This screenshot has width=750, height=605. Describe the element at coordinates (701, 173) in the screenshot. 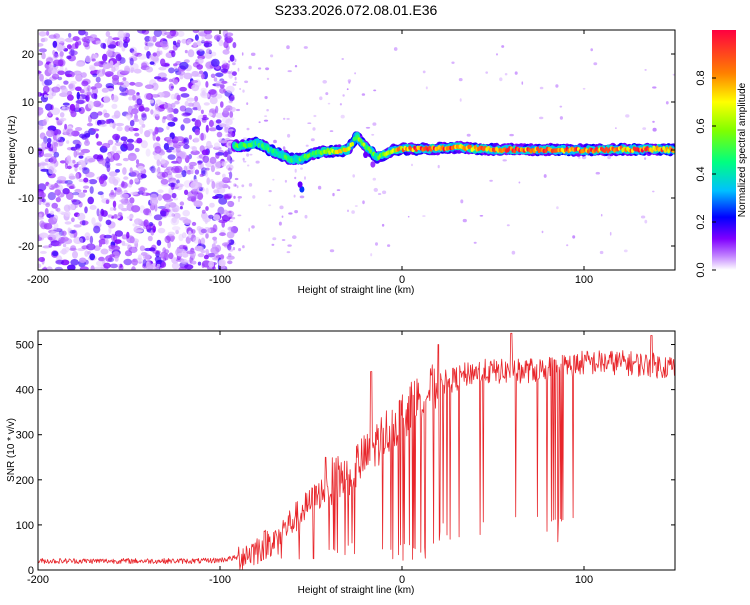

I see `colorbar-tick-label: 0.4` at that location.